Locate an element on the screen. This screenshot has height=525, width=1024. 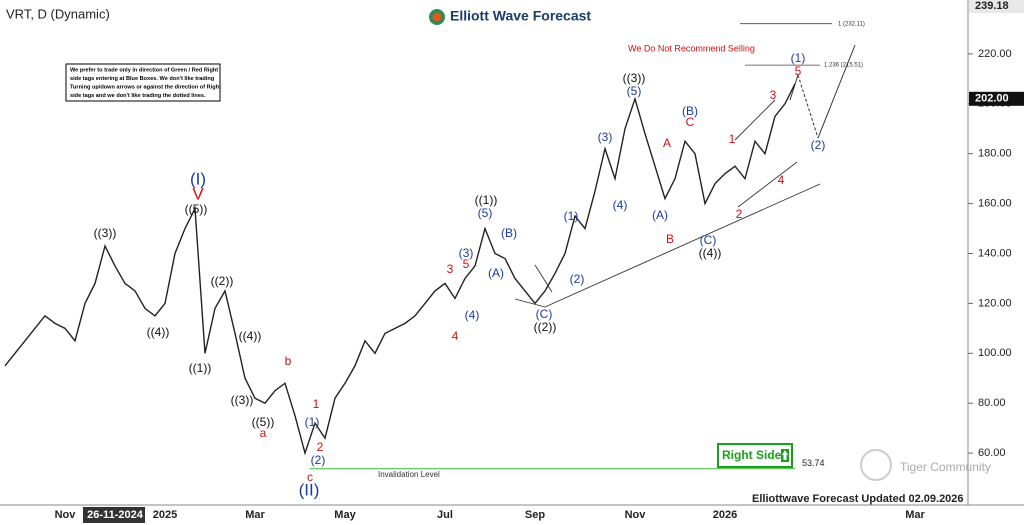
x-tick-label: 2025 is located at coordinates (165, 515).